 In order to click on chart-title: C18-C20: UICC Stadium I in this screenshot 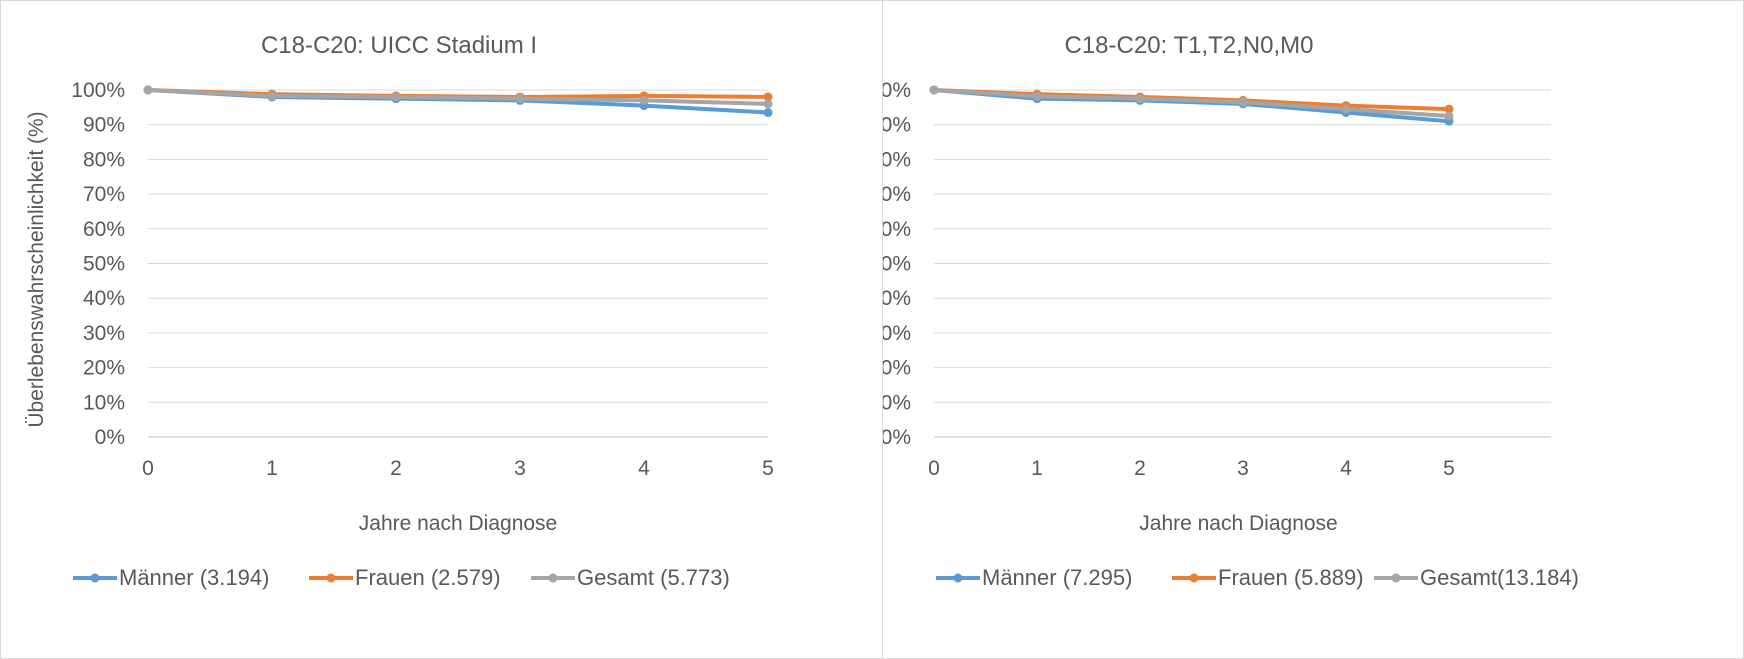, I will do `click(399, 45)`.